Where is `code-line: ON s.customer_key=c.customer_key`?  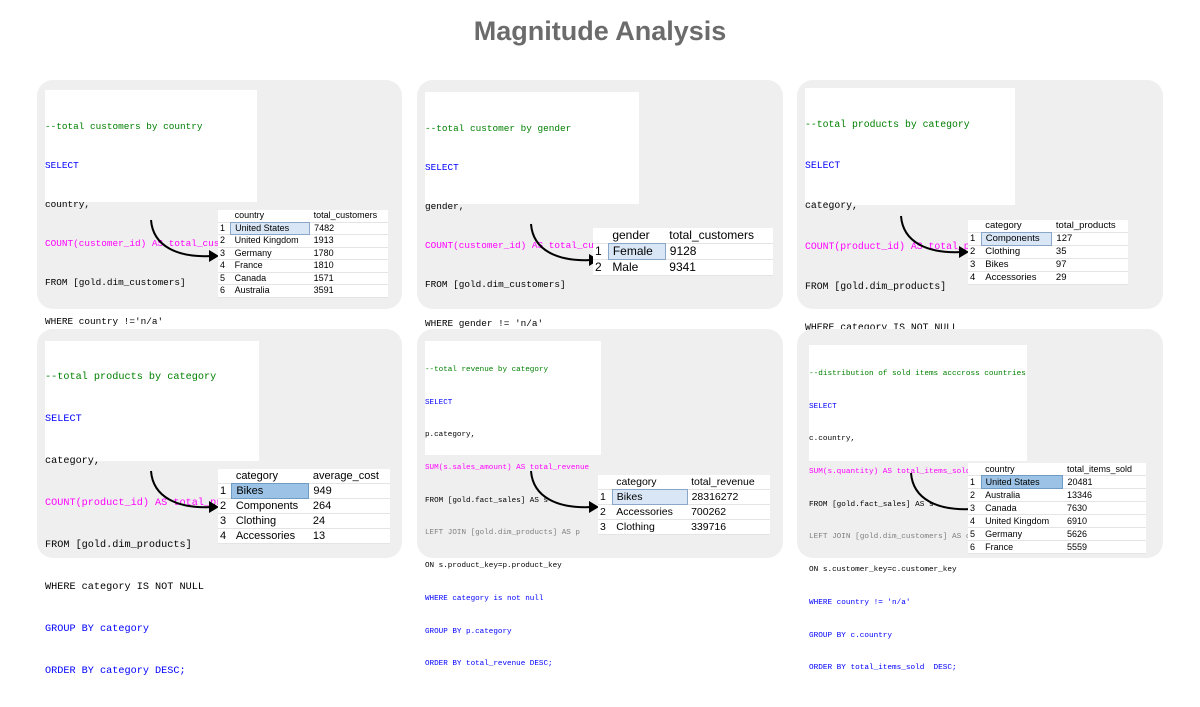 code-line: ON s.customer_key=c.customer_key is located at coordinates (883, 570).